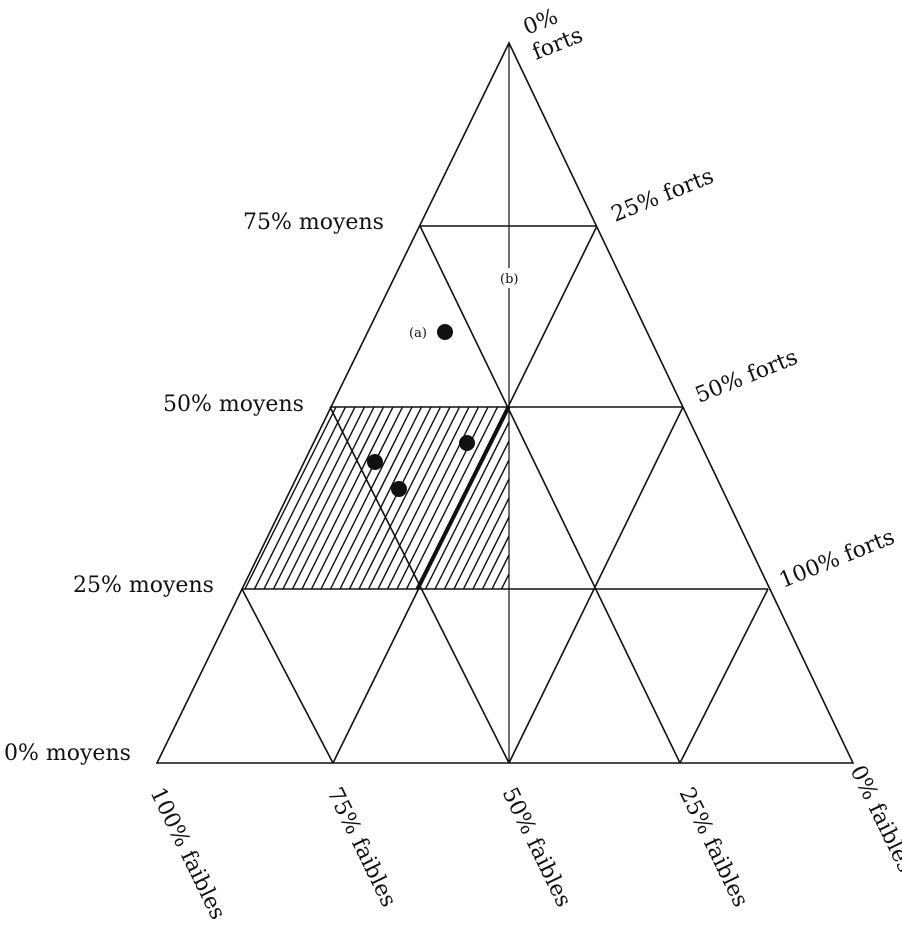 The width and height of the screenshot is (902, 939). I want to click on label-0-faibles: 0% faibles, so click(873, 819).